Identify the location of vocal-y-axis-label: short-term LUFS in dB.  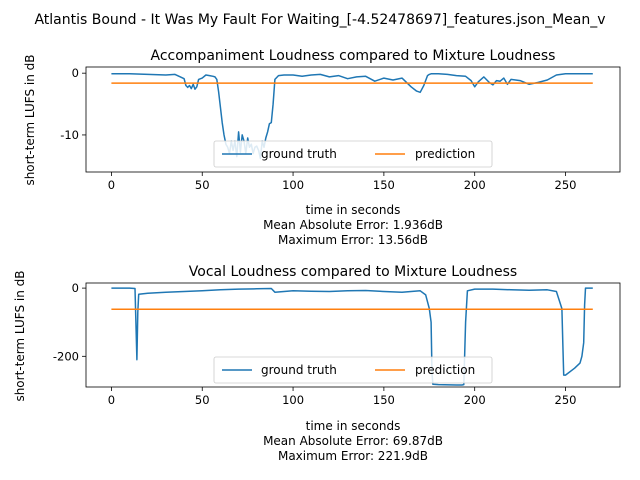
(20, 335).